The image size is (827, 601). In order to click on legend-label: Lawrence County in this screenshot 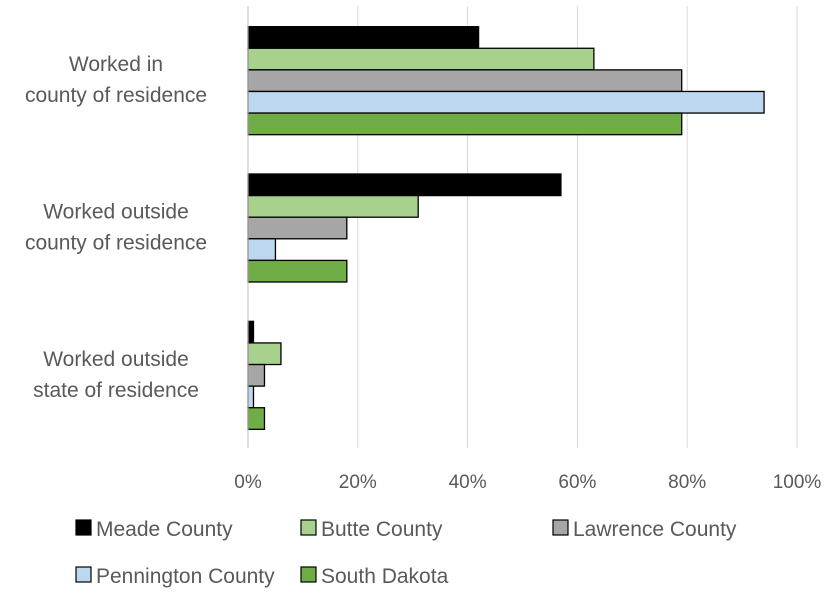, I will do `click(655, 529)`.